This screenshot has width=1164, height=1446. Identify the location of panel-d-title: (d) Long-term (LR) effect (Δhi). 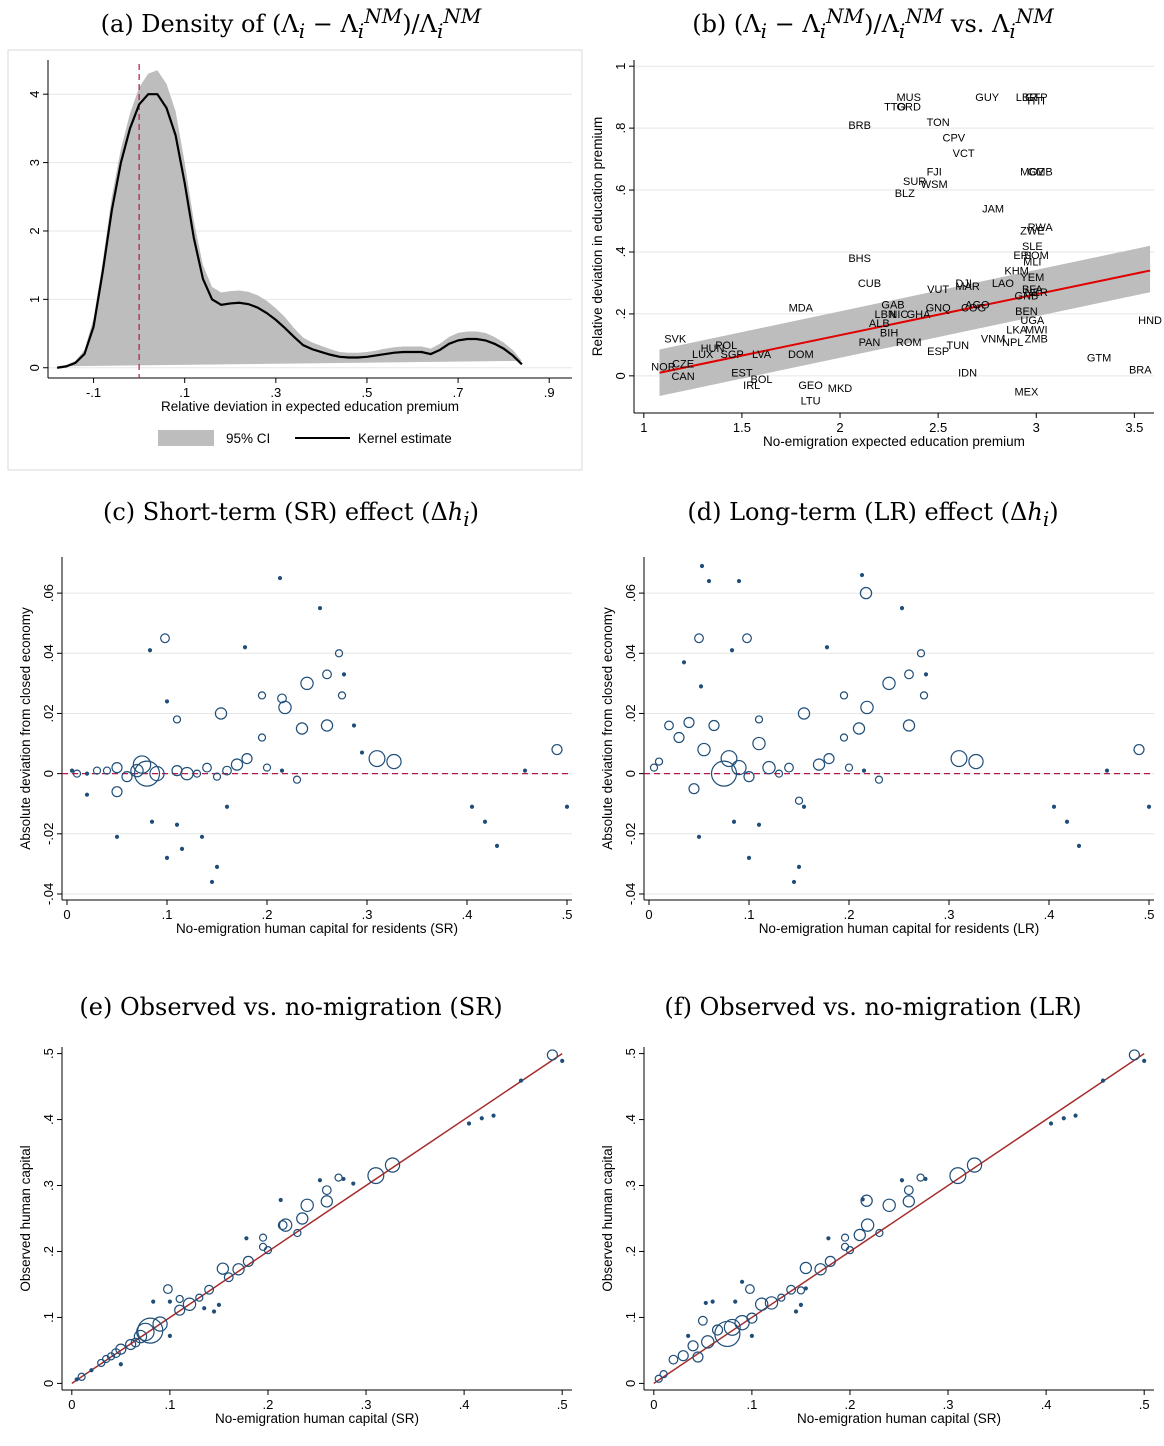
(873, 514).